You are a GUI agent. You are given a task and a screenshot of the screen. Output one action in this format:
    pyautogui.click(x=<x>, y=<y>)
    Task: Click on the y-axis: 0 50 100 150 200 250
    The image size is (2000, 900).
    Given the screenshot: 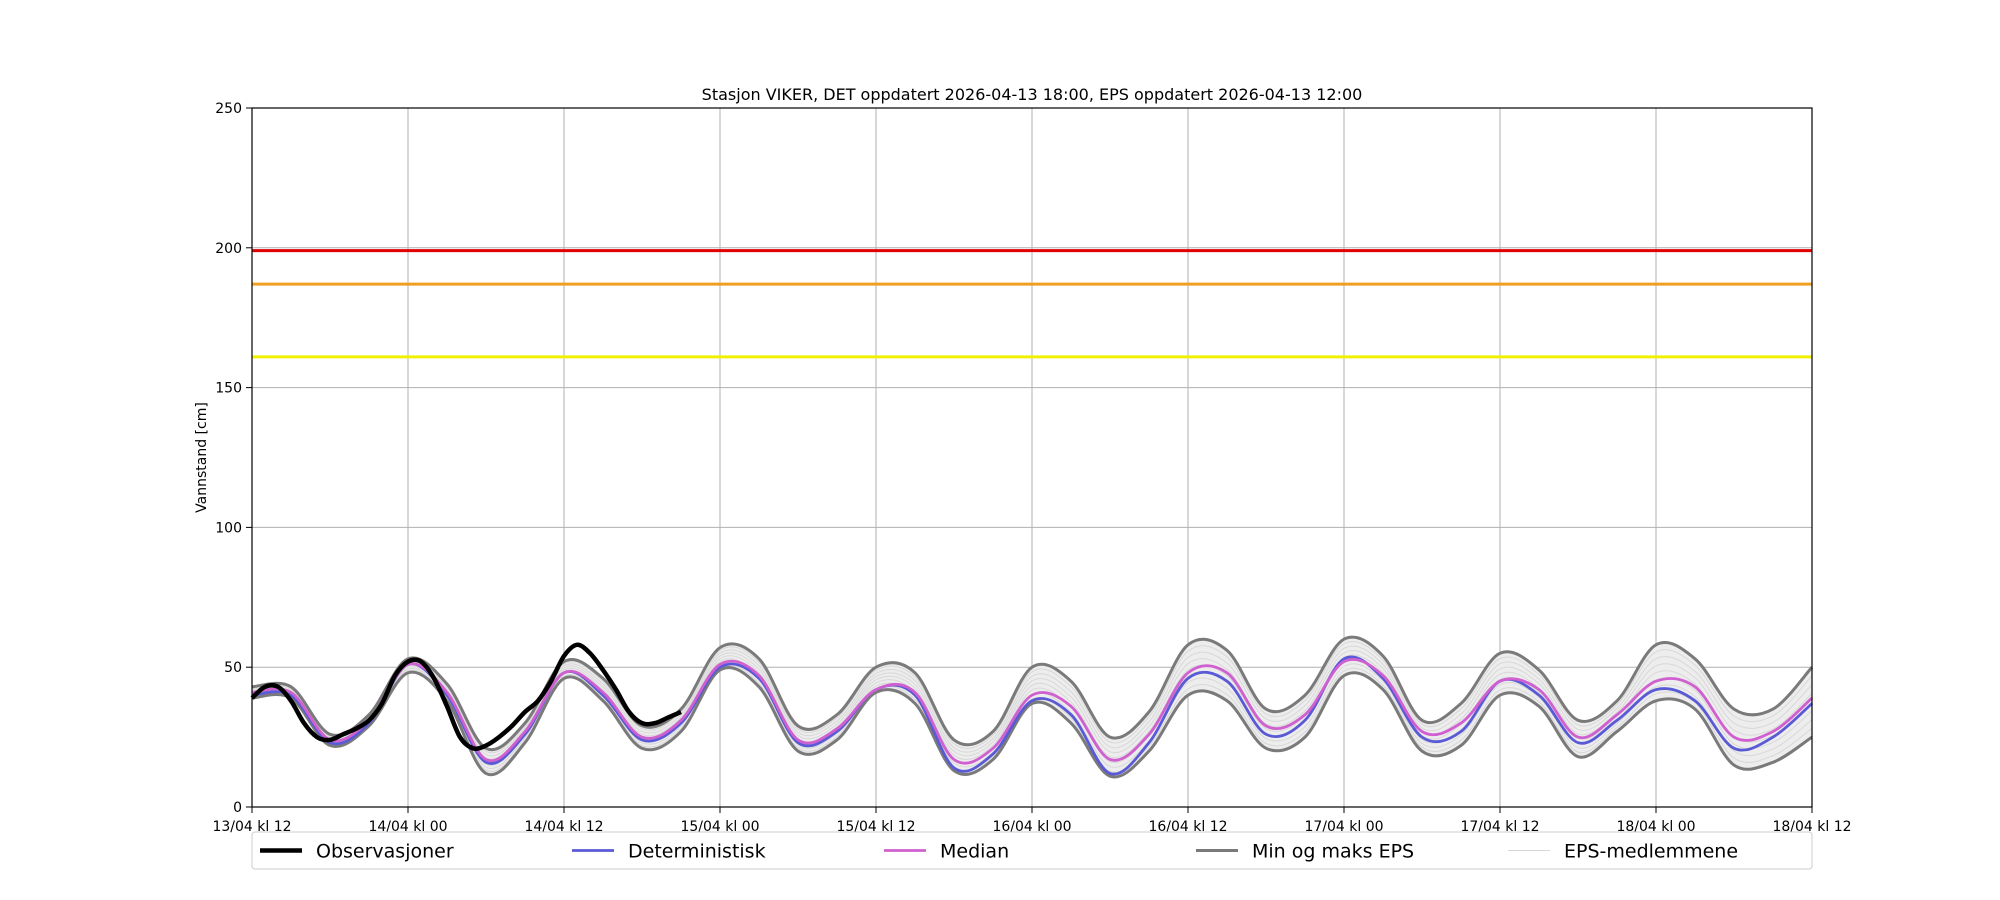 What is the action you would take?
    pyautogui.click(x=233, y=458)
    